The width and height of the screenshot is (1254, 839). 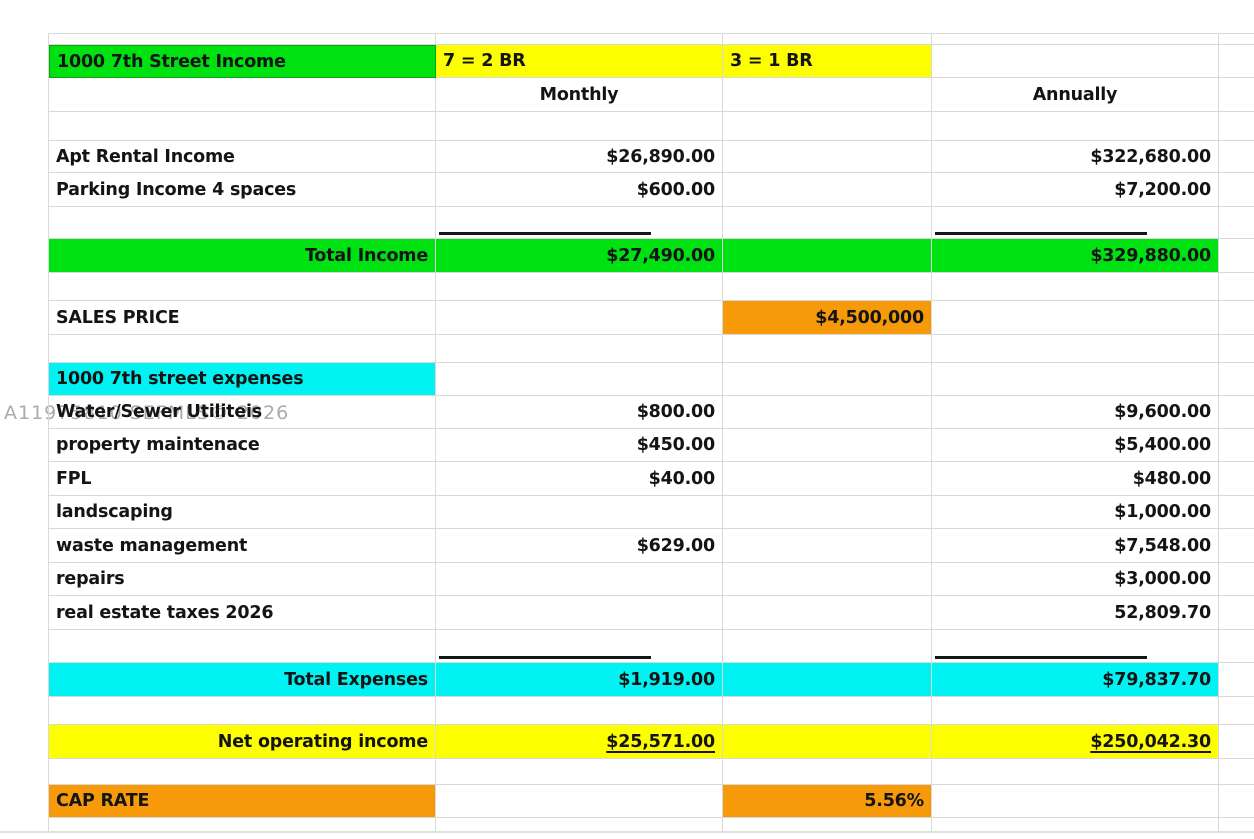 What do you see at coordinates (1075, 379) in the screenshot?
I see `expenses-header-row-annually-cell` at bounding box center [1075, 379].